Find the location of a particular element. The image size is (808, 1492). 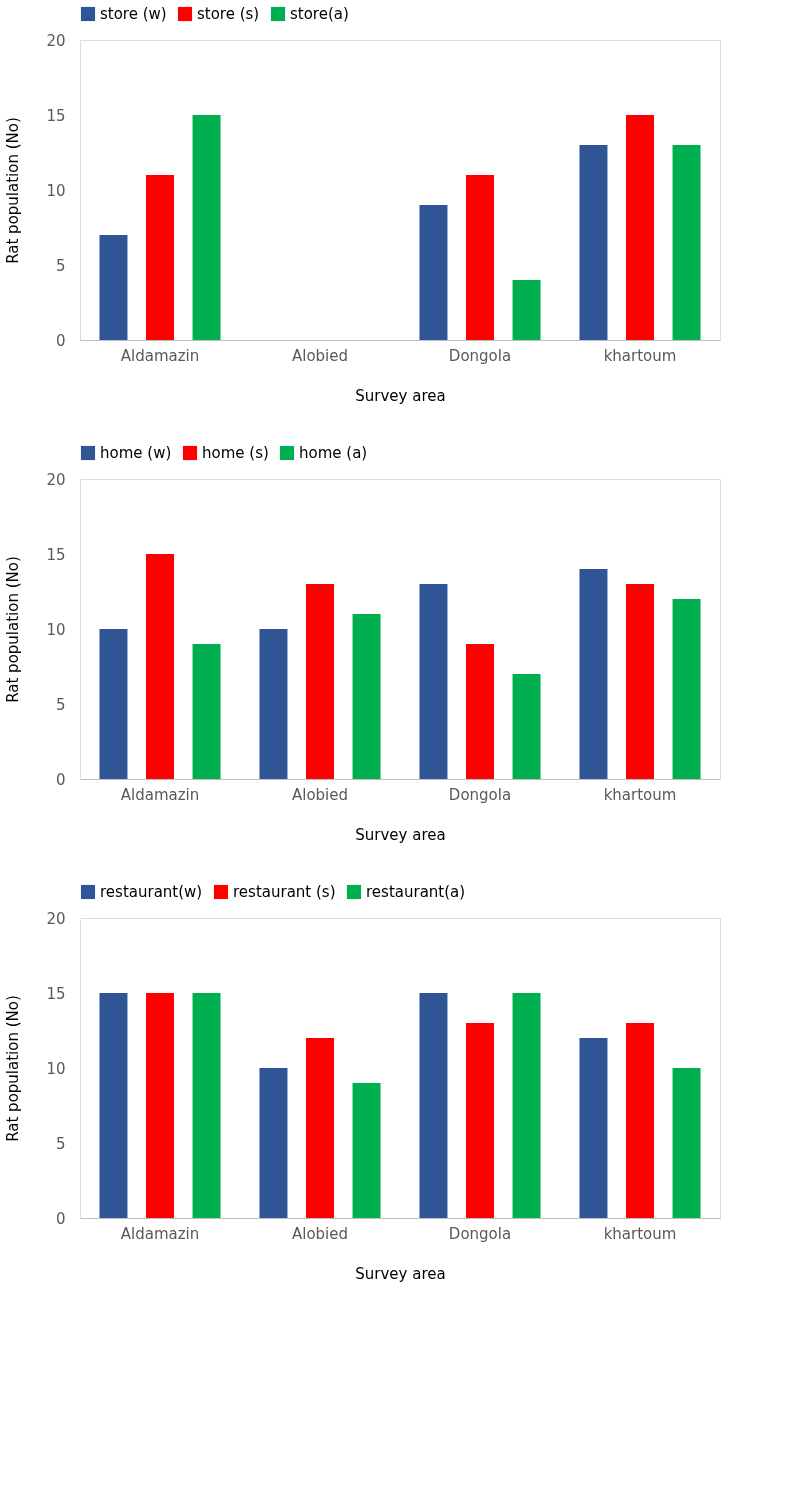

legend-label: restaurant(a) is located at coordinates (416, 892).